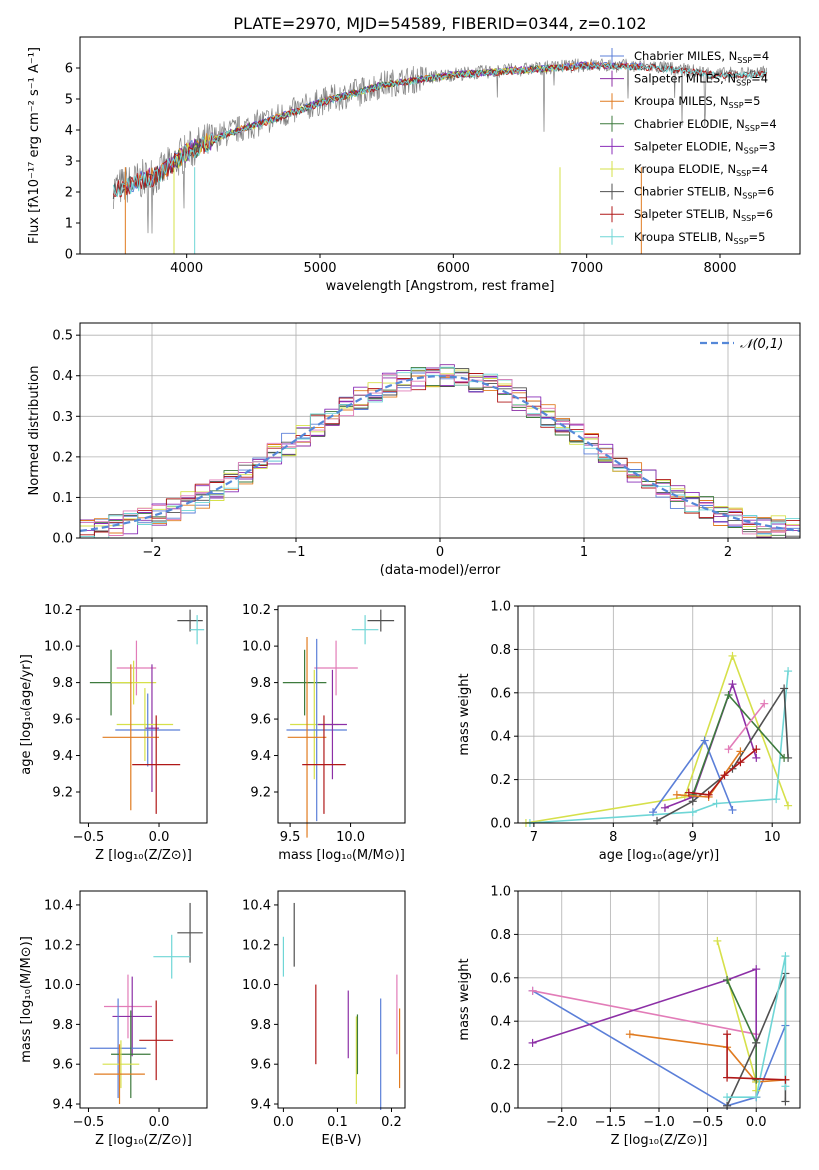 The width and height of the screenshot is (819, 1170). I want to click on x-tick-label: 0, so click(440, 552).